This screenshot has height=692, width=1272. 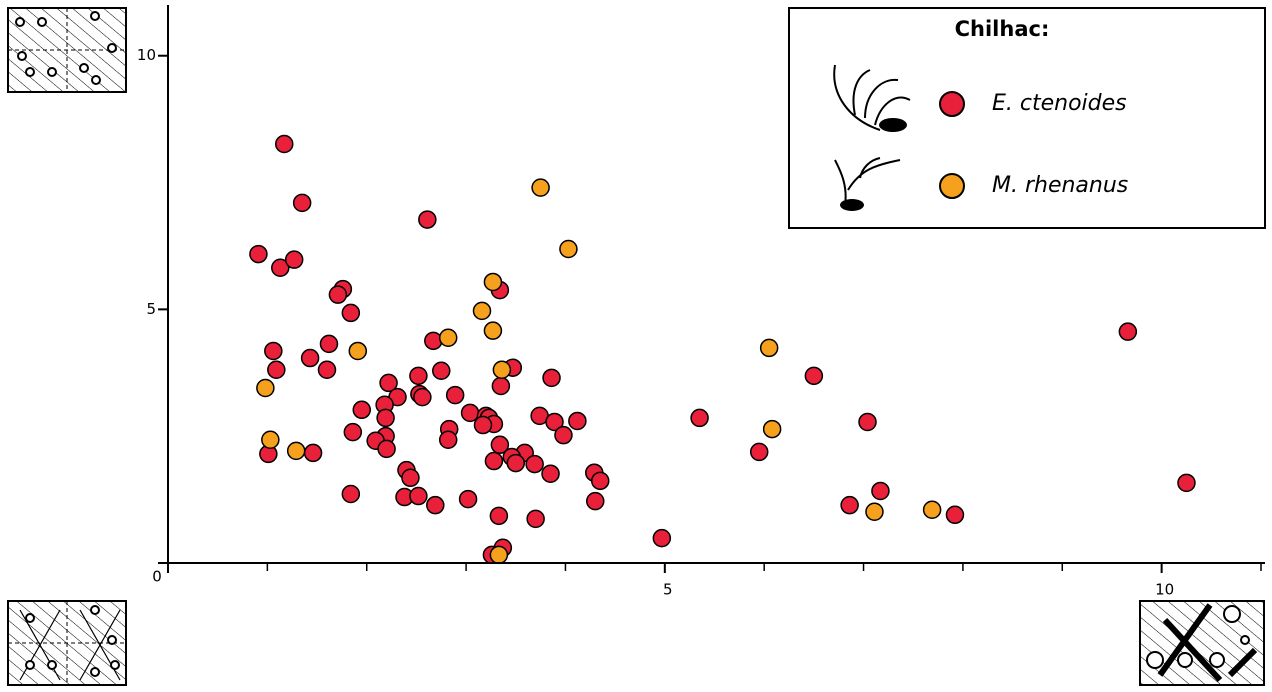 I want to click on y-tick-label: 5, so click(x=151, y=309).